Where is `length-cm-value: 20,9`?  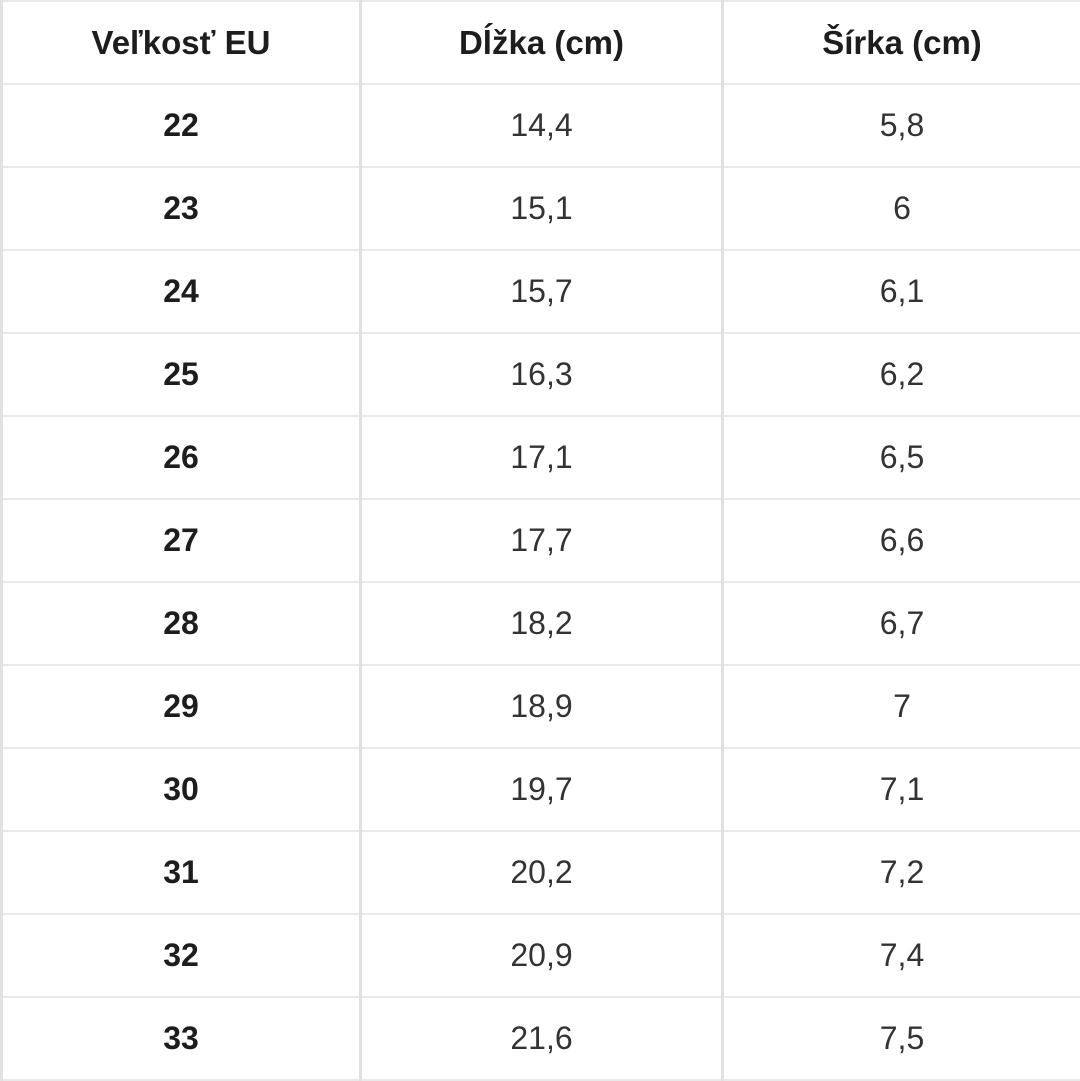
length-cm-value: 20,9 is located at coordinates (542, 955).